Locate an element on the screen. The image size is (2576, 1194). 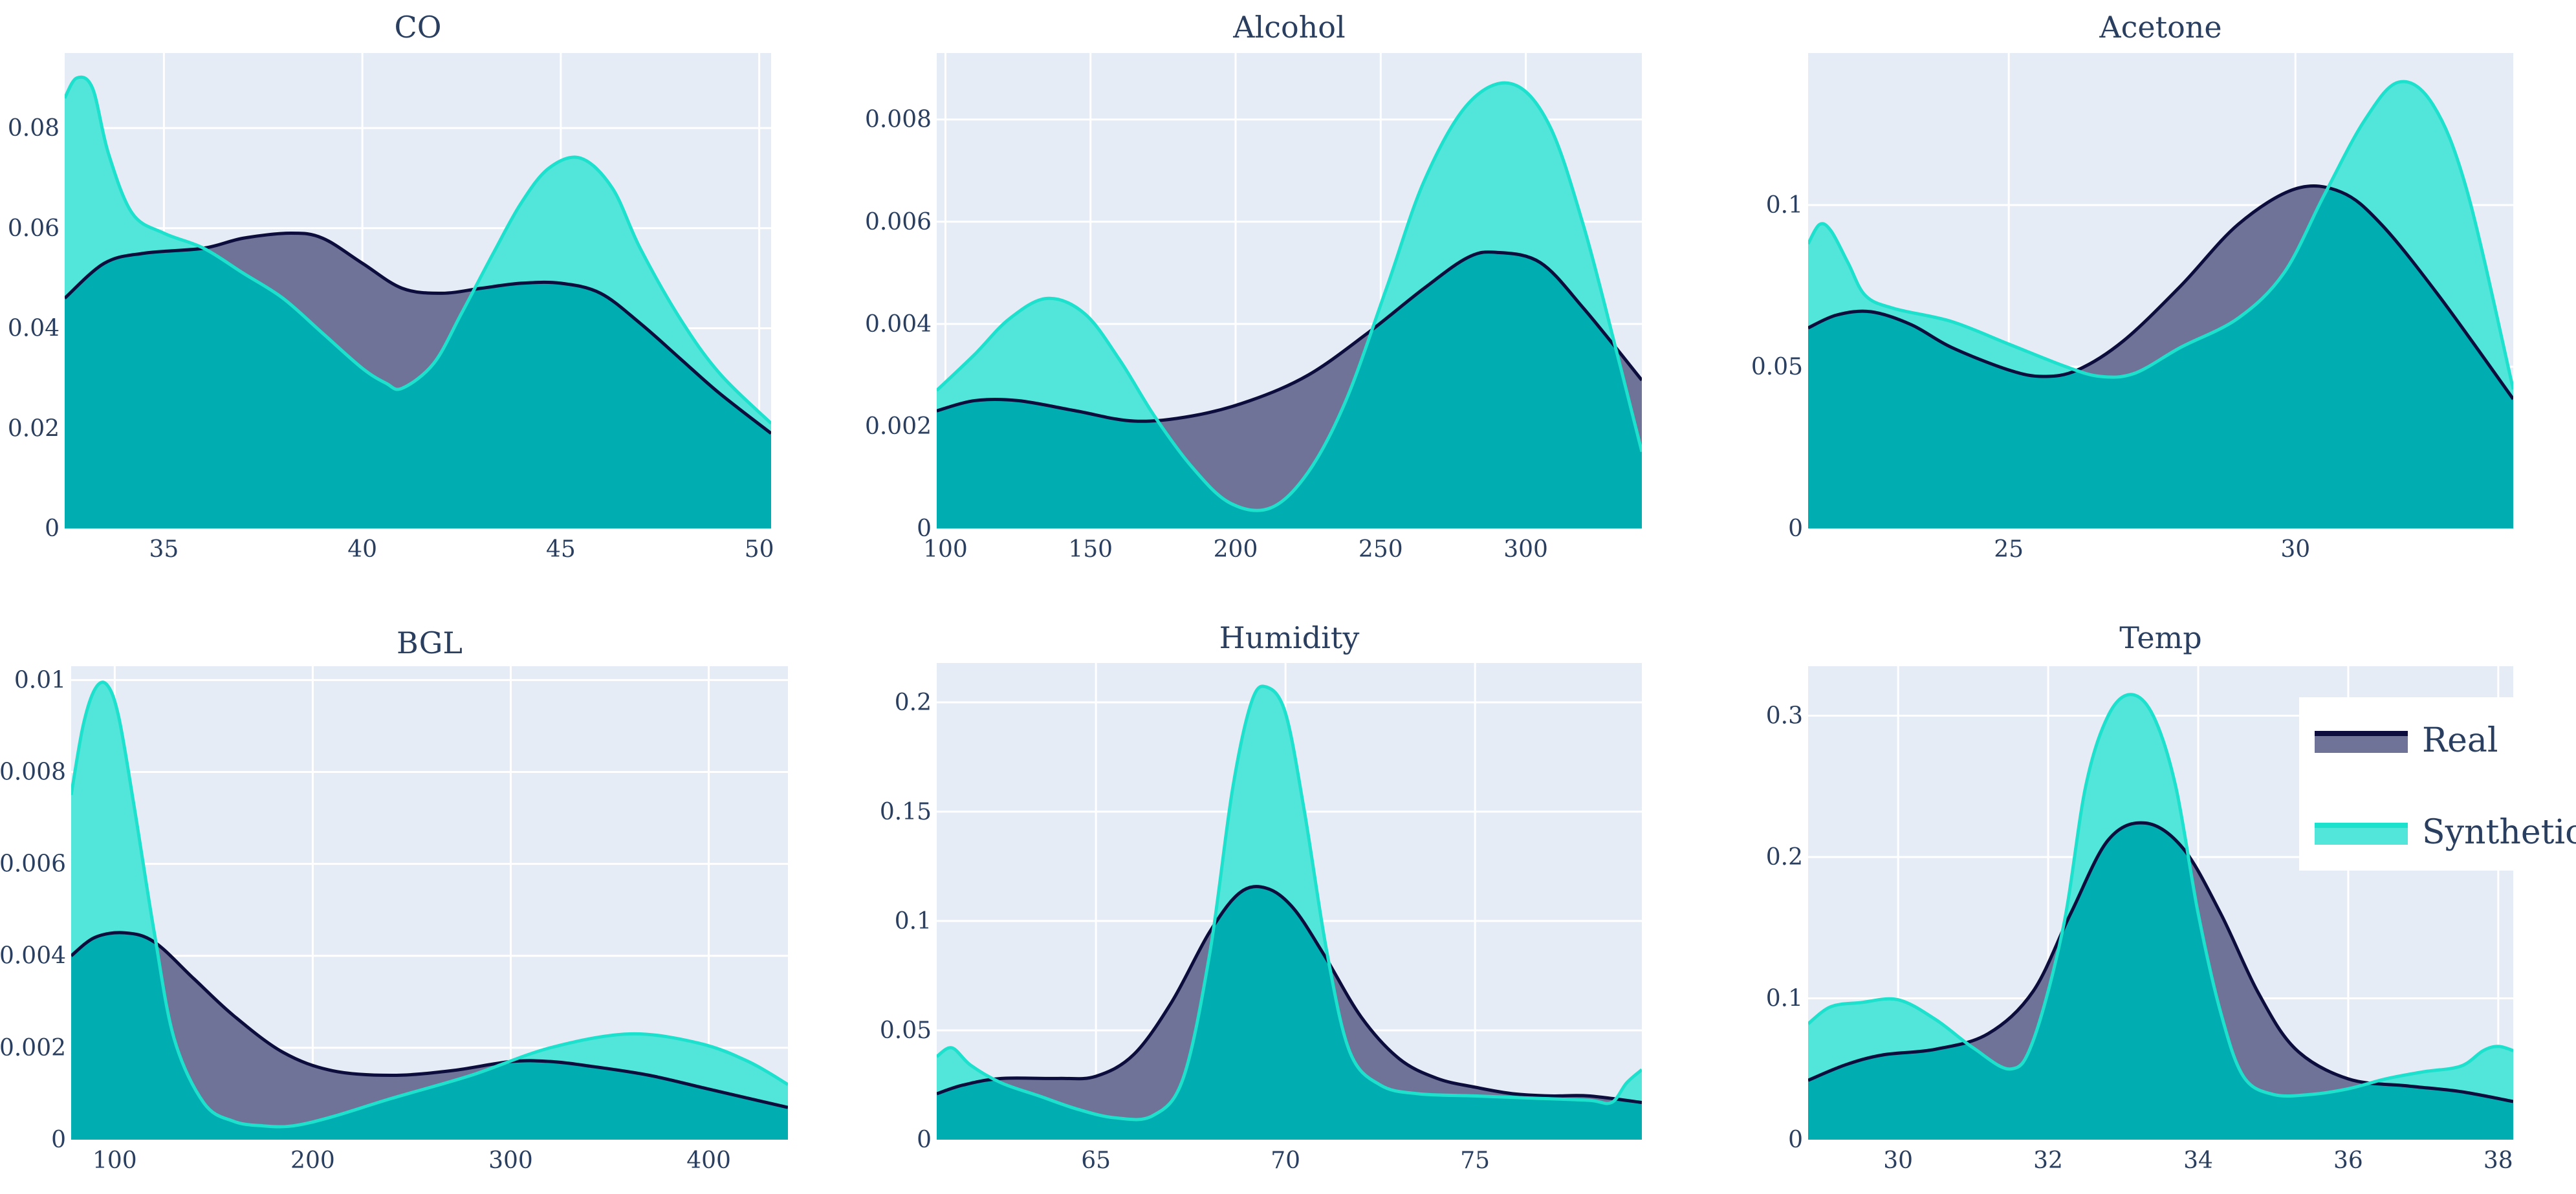
x-tick-label: 75 is located at coordinates (1475, 1160).